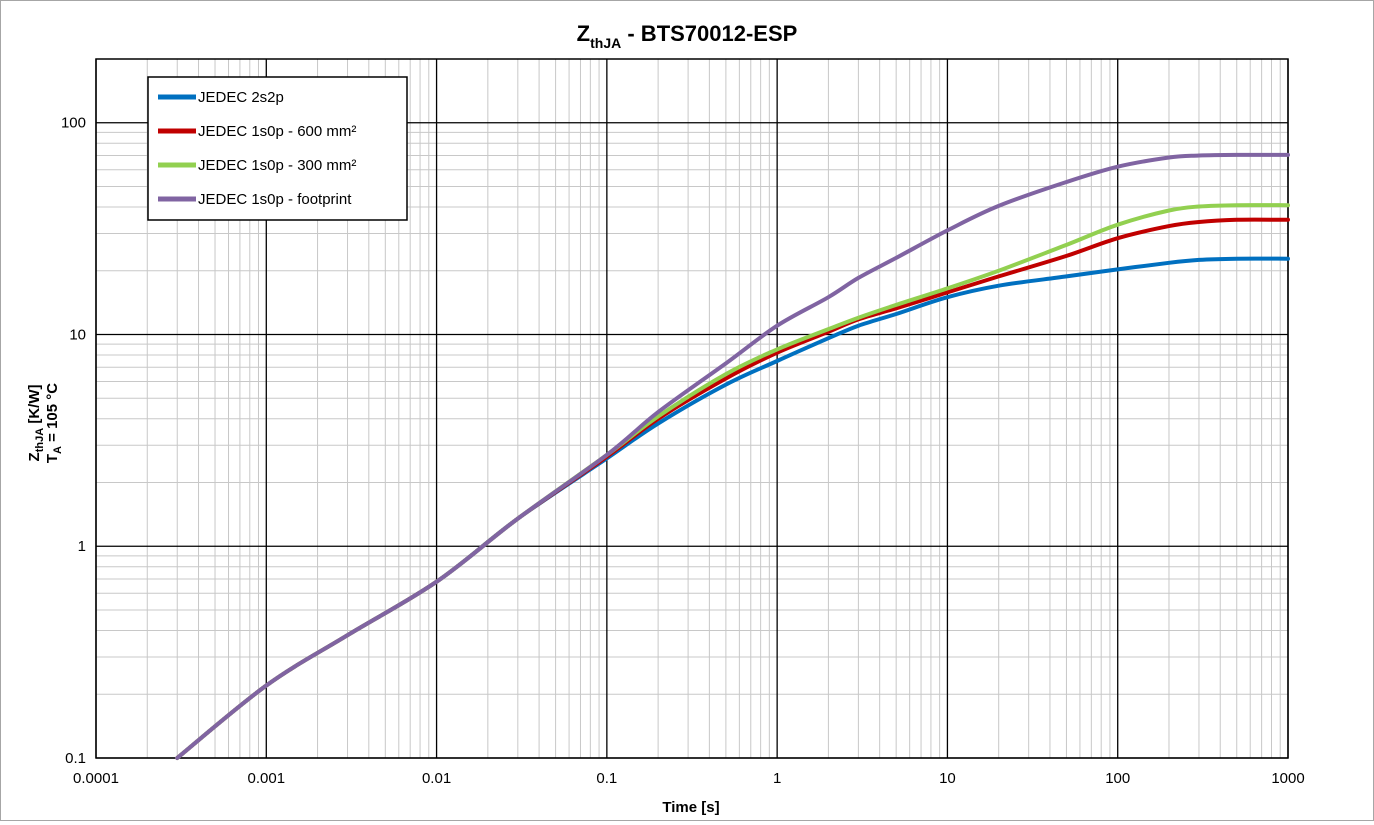 The width and height of the screenshot is (1374, 825). Describe the element at coordinates (275, 199) in the screenshot. I see `legend-label: JEDEC 1s0p - footprint` at that location.